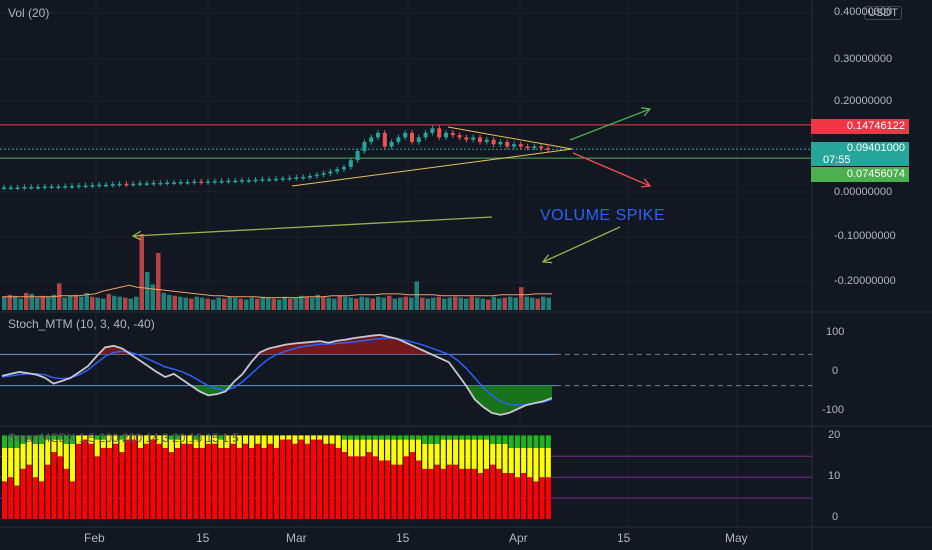 The image size is (932, 550). Describe the element at coordinates (29, 13) in the screenshot. I see `vol-indicator-title: Vol (20)` at that location.